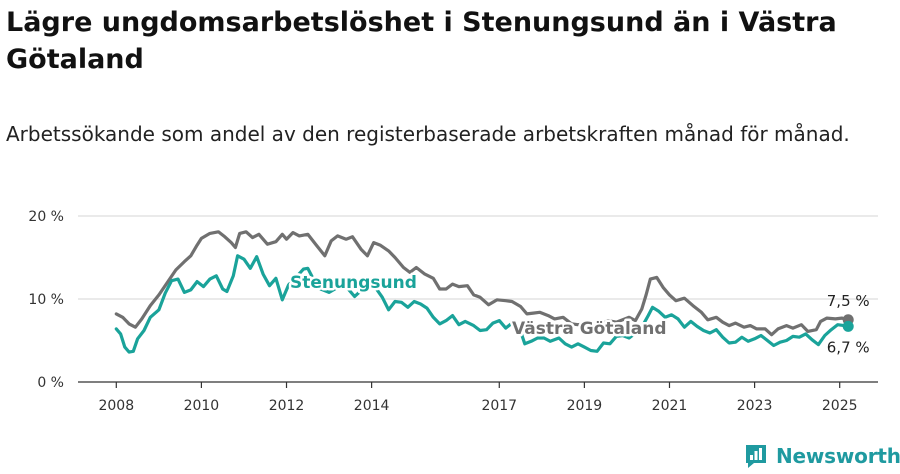 The height and width of the screenshot is (474, 900). What do you see at coordinates (756, 456) in the screenshot?
I see `newsworthy-logo-icon` at bounding box center [756, 456].